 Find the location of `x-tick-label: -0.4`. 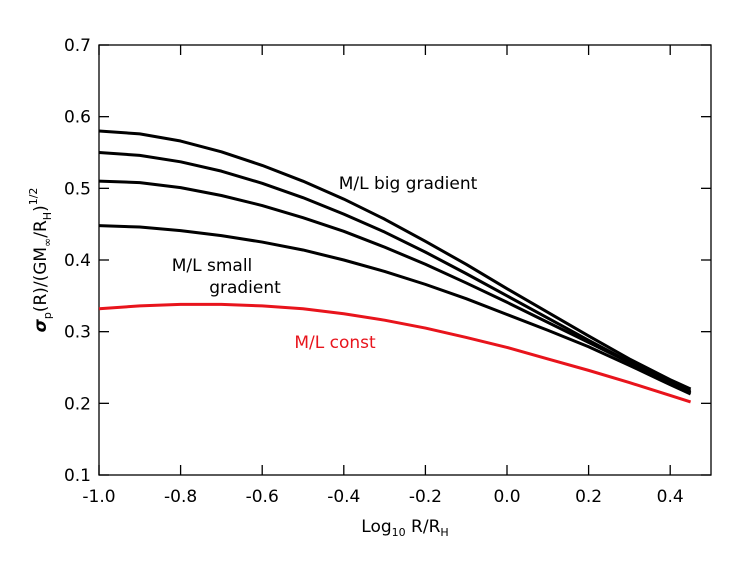

x-tick-label: -0.4 is located at coordinates (343, 497).